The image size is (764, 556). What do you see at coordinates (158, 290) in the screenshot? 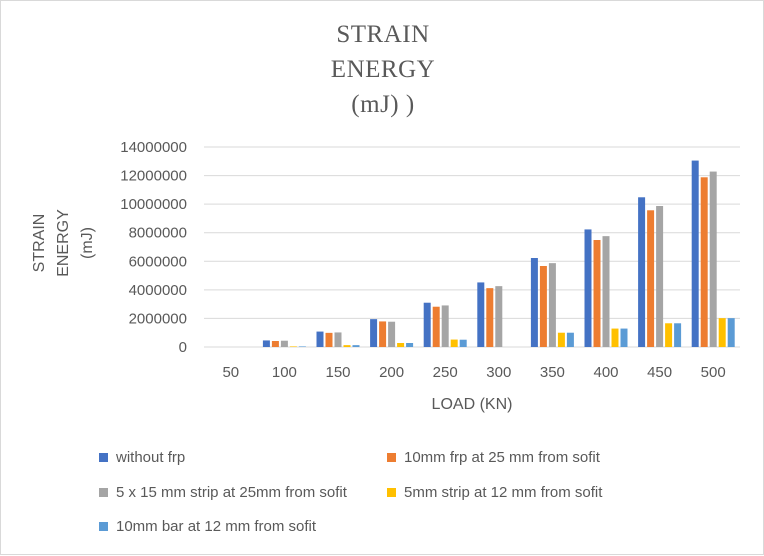
I see `y-tick-label: 4000000` at bounding box center [158, 290].